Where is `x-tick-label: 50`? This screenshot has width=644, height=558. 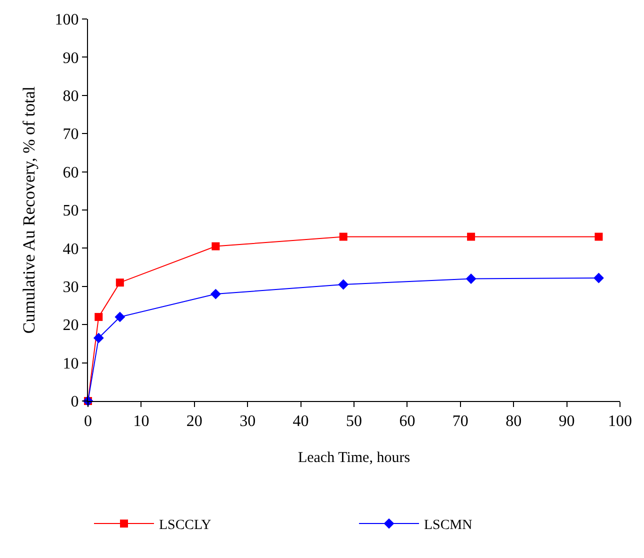 x-tick-label: 50 is located at coordinates (354, 421).